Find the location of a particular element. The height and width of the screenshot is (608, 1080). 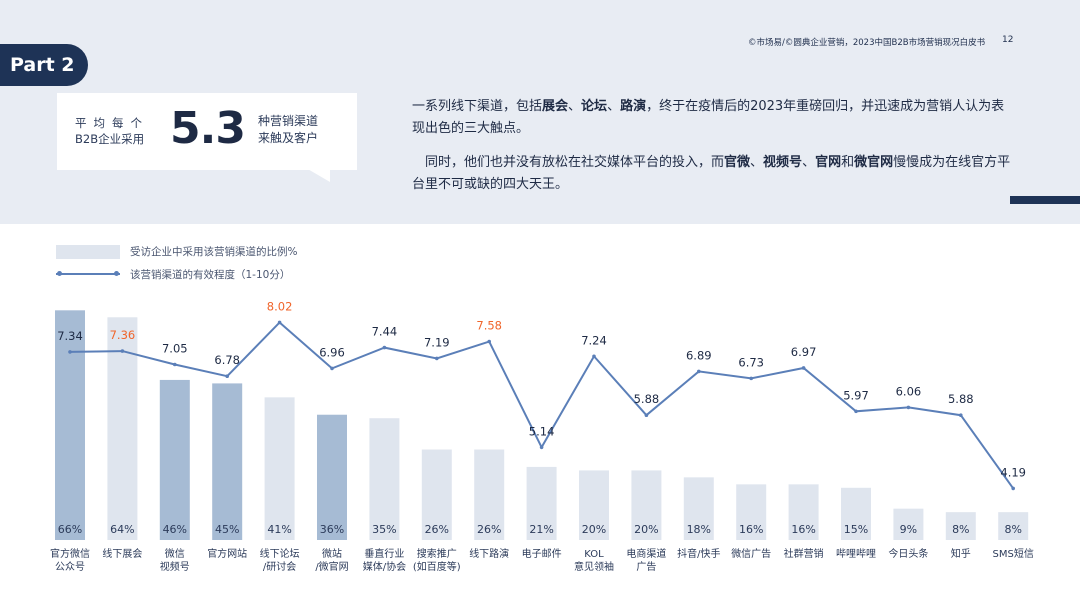

p2-bold-website: 官网 is located at coordinates (828, 162).